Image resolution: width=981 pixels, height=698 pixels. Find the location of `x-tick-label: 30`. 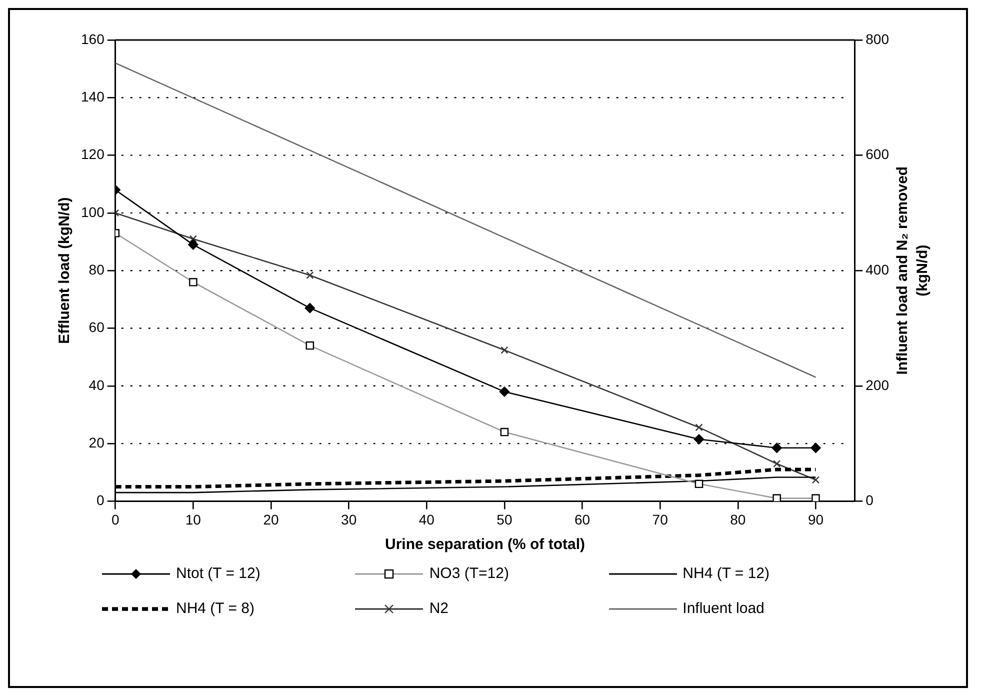

x-tick-label: 30 is located at coordinates (349, 519).